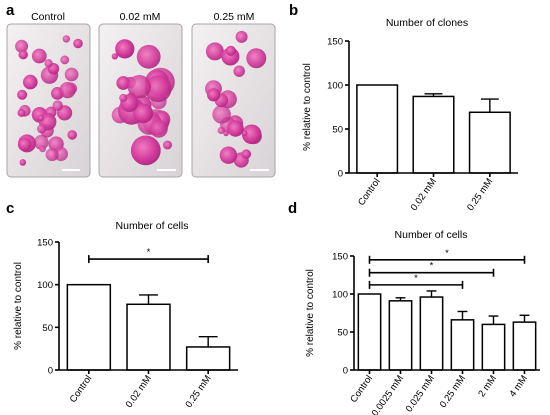  Describe the element at coordinates (292, 208) in the screenshot. I see `panel-label-d: d` at that location.